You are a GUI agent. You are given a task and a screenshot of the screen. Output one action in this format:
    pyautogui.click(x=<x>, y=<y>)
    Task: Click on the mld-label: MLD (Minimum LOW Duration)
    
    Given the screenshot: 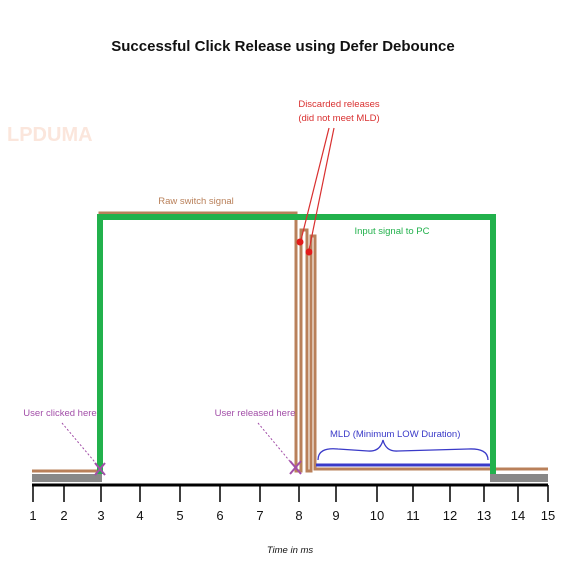 What is the action you would take?
    pyautogui.click(x=395, y=434)
    